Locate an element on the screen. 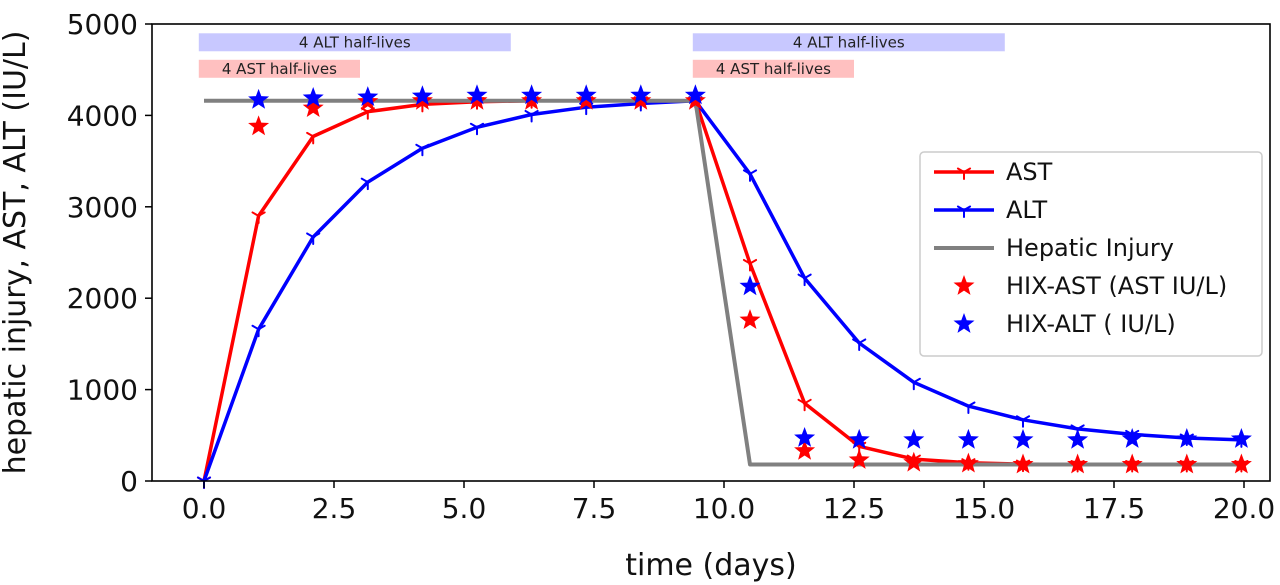 The height and width of the screenshot is (585, 1280). x-axis-label: time (days) is located at coordinates (711, 565).